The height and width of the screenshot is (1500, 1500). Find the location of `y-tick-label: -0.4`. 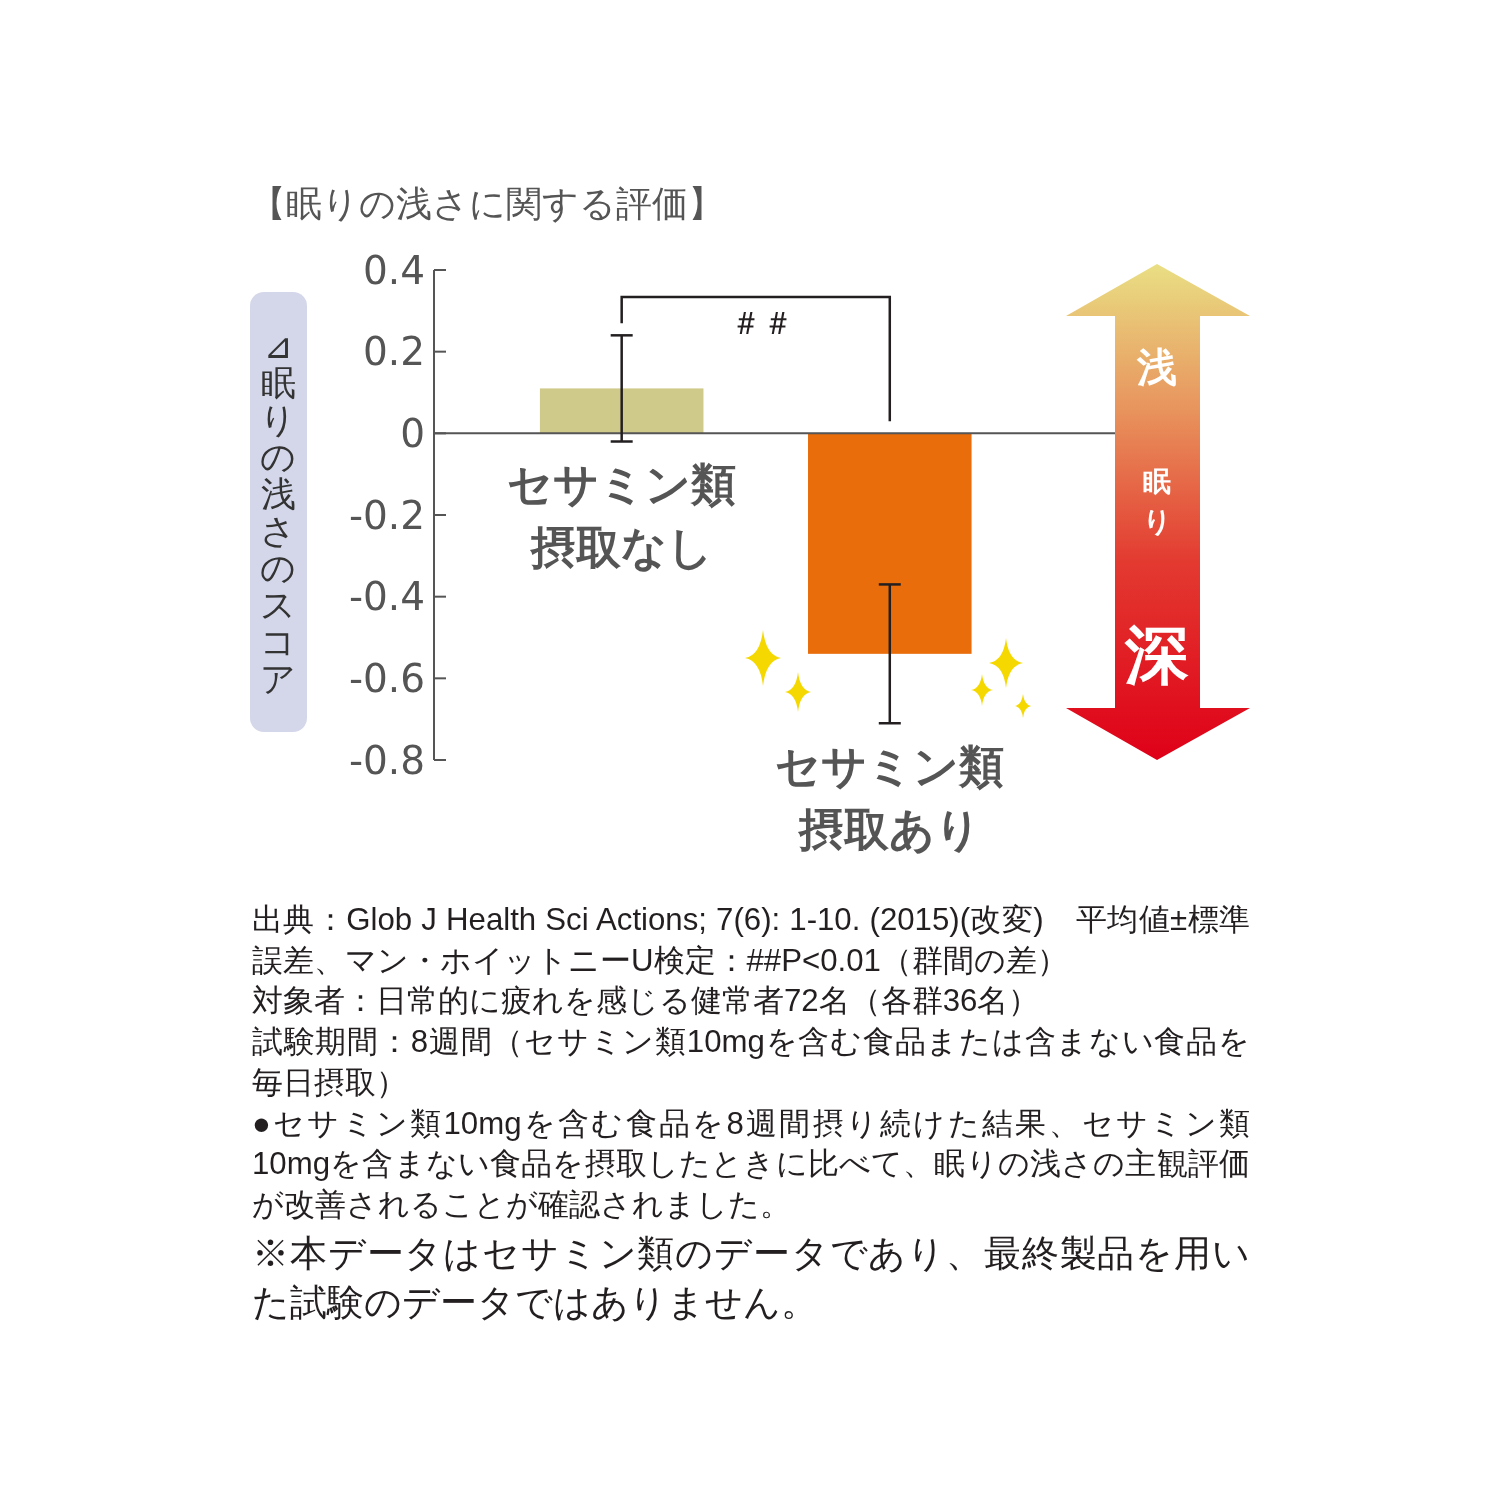

y-tick-label: -0.4 is located at coordinates (386, 597).